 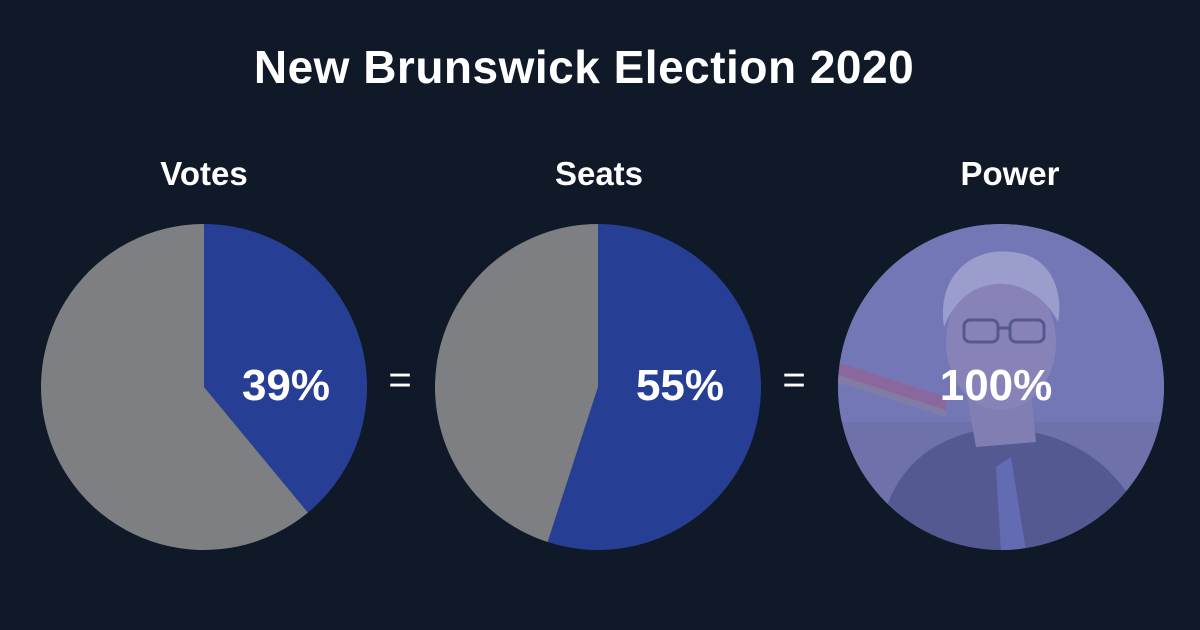 I want to click on seats-pie-chart: 55%, so click(x=598, y=387).